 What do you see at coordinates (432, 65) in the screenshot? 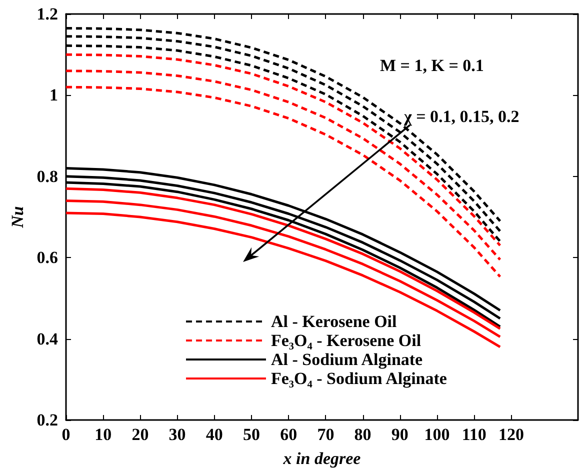
I see `annotation: M = 1, K = 0.1` at bounding box center [432, 65].